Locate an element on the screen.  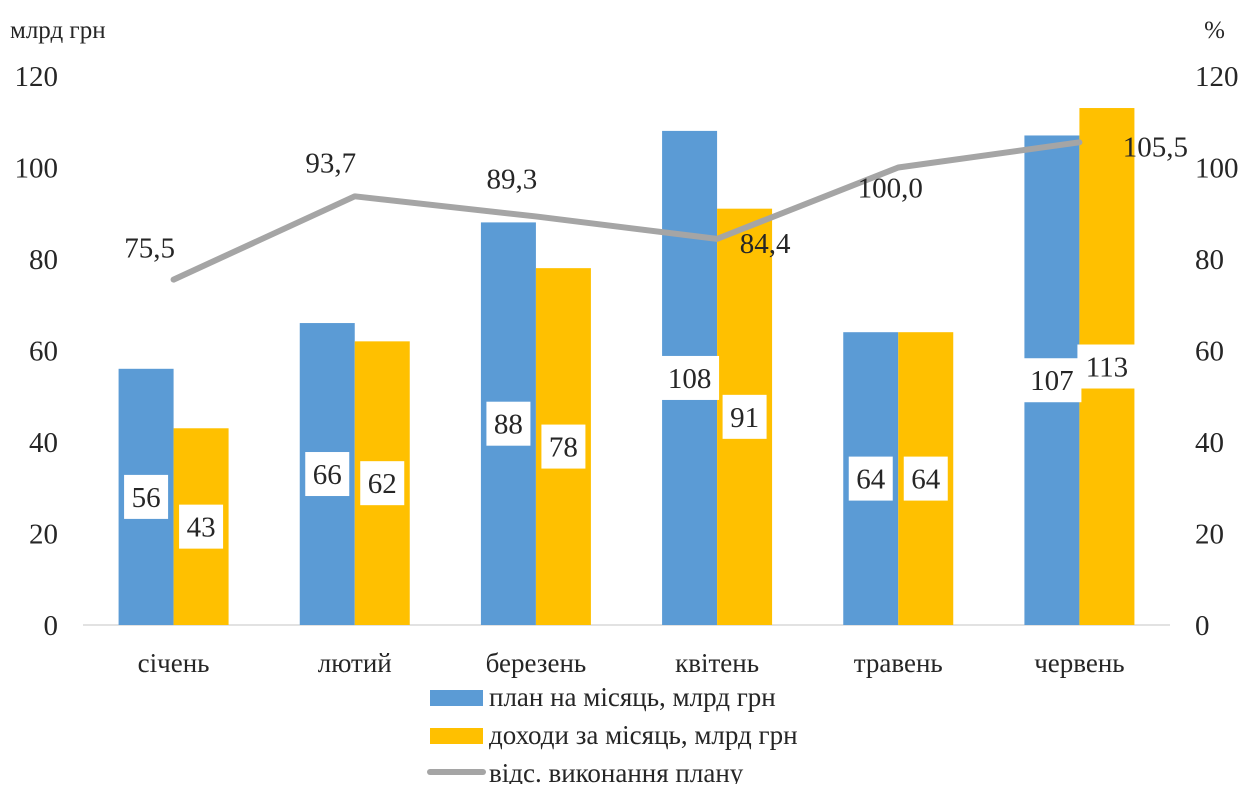
y-right-tick-label: 0 is located at coordinates (1202, 626).